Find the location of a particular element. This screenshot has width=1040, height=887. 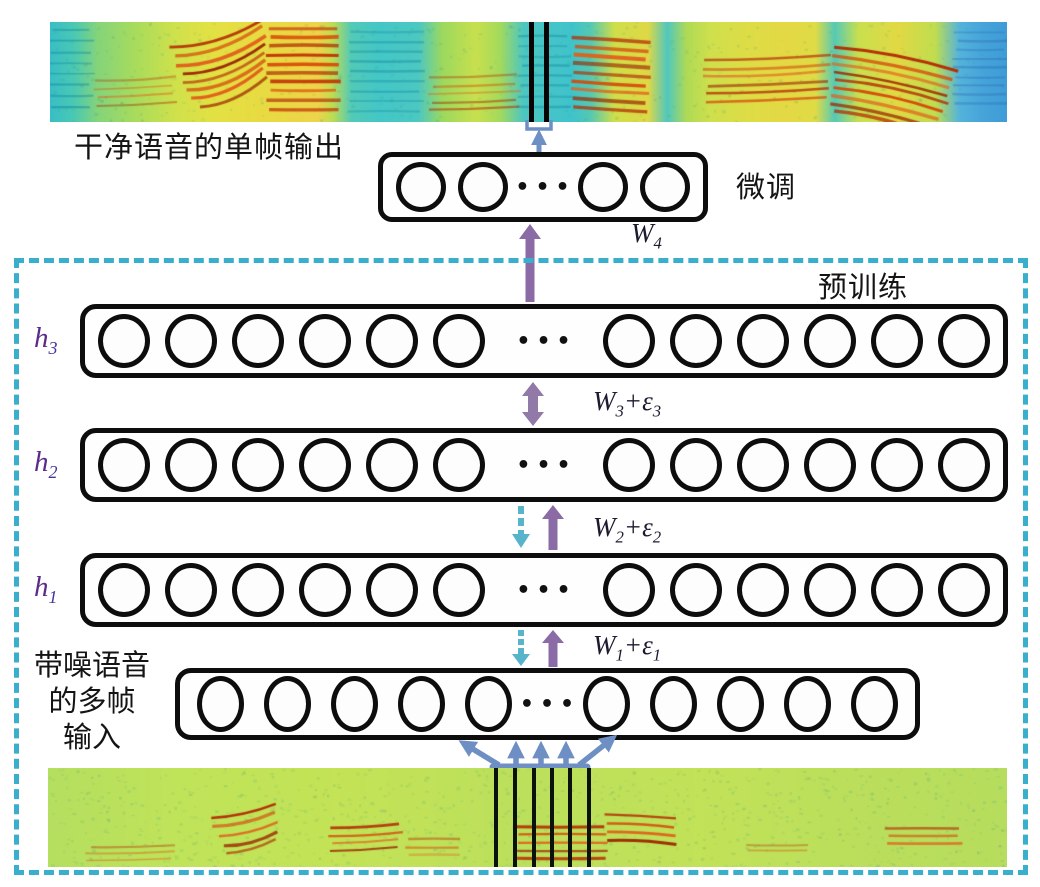

w3-weight-label: W3+ε3 is located at coordinates (627, 403).